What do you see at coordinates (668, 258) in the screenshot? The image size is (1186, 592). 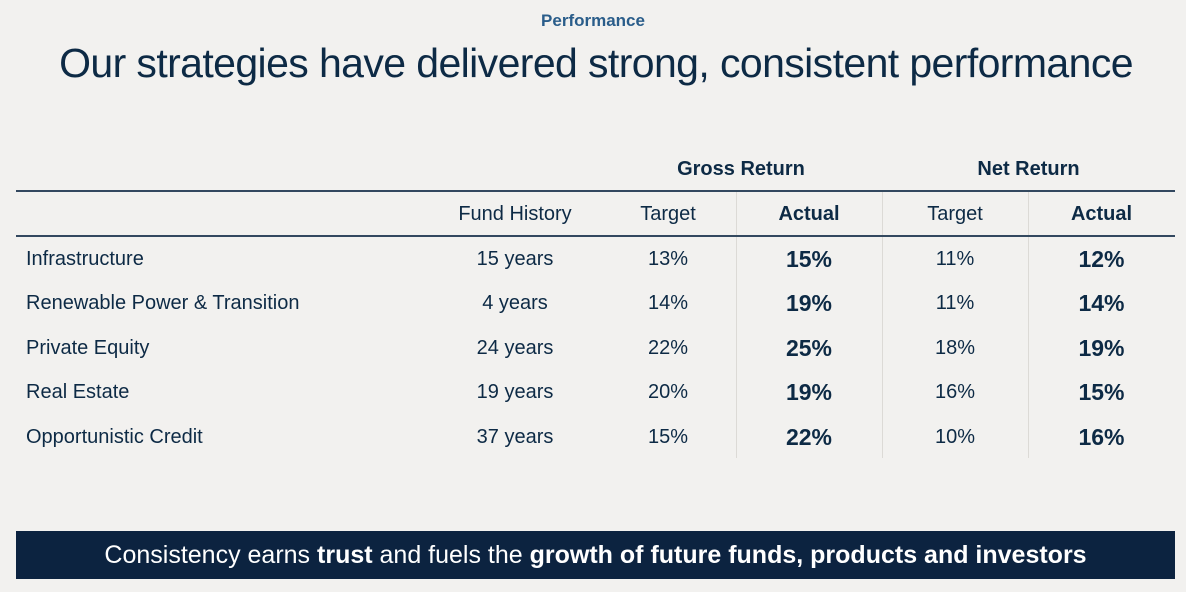 I see `gross-target: 13%` at bounding box center [668, 258].